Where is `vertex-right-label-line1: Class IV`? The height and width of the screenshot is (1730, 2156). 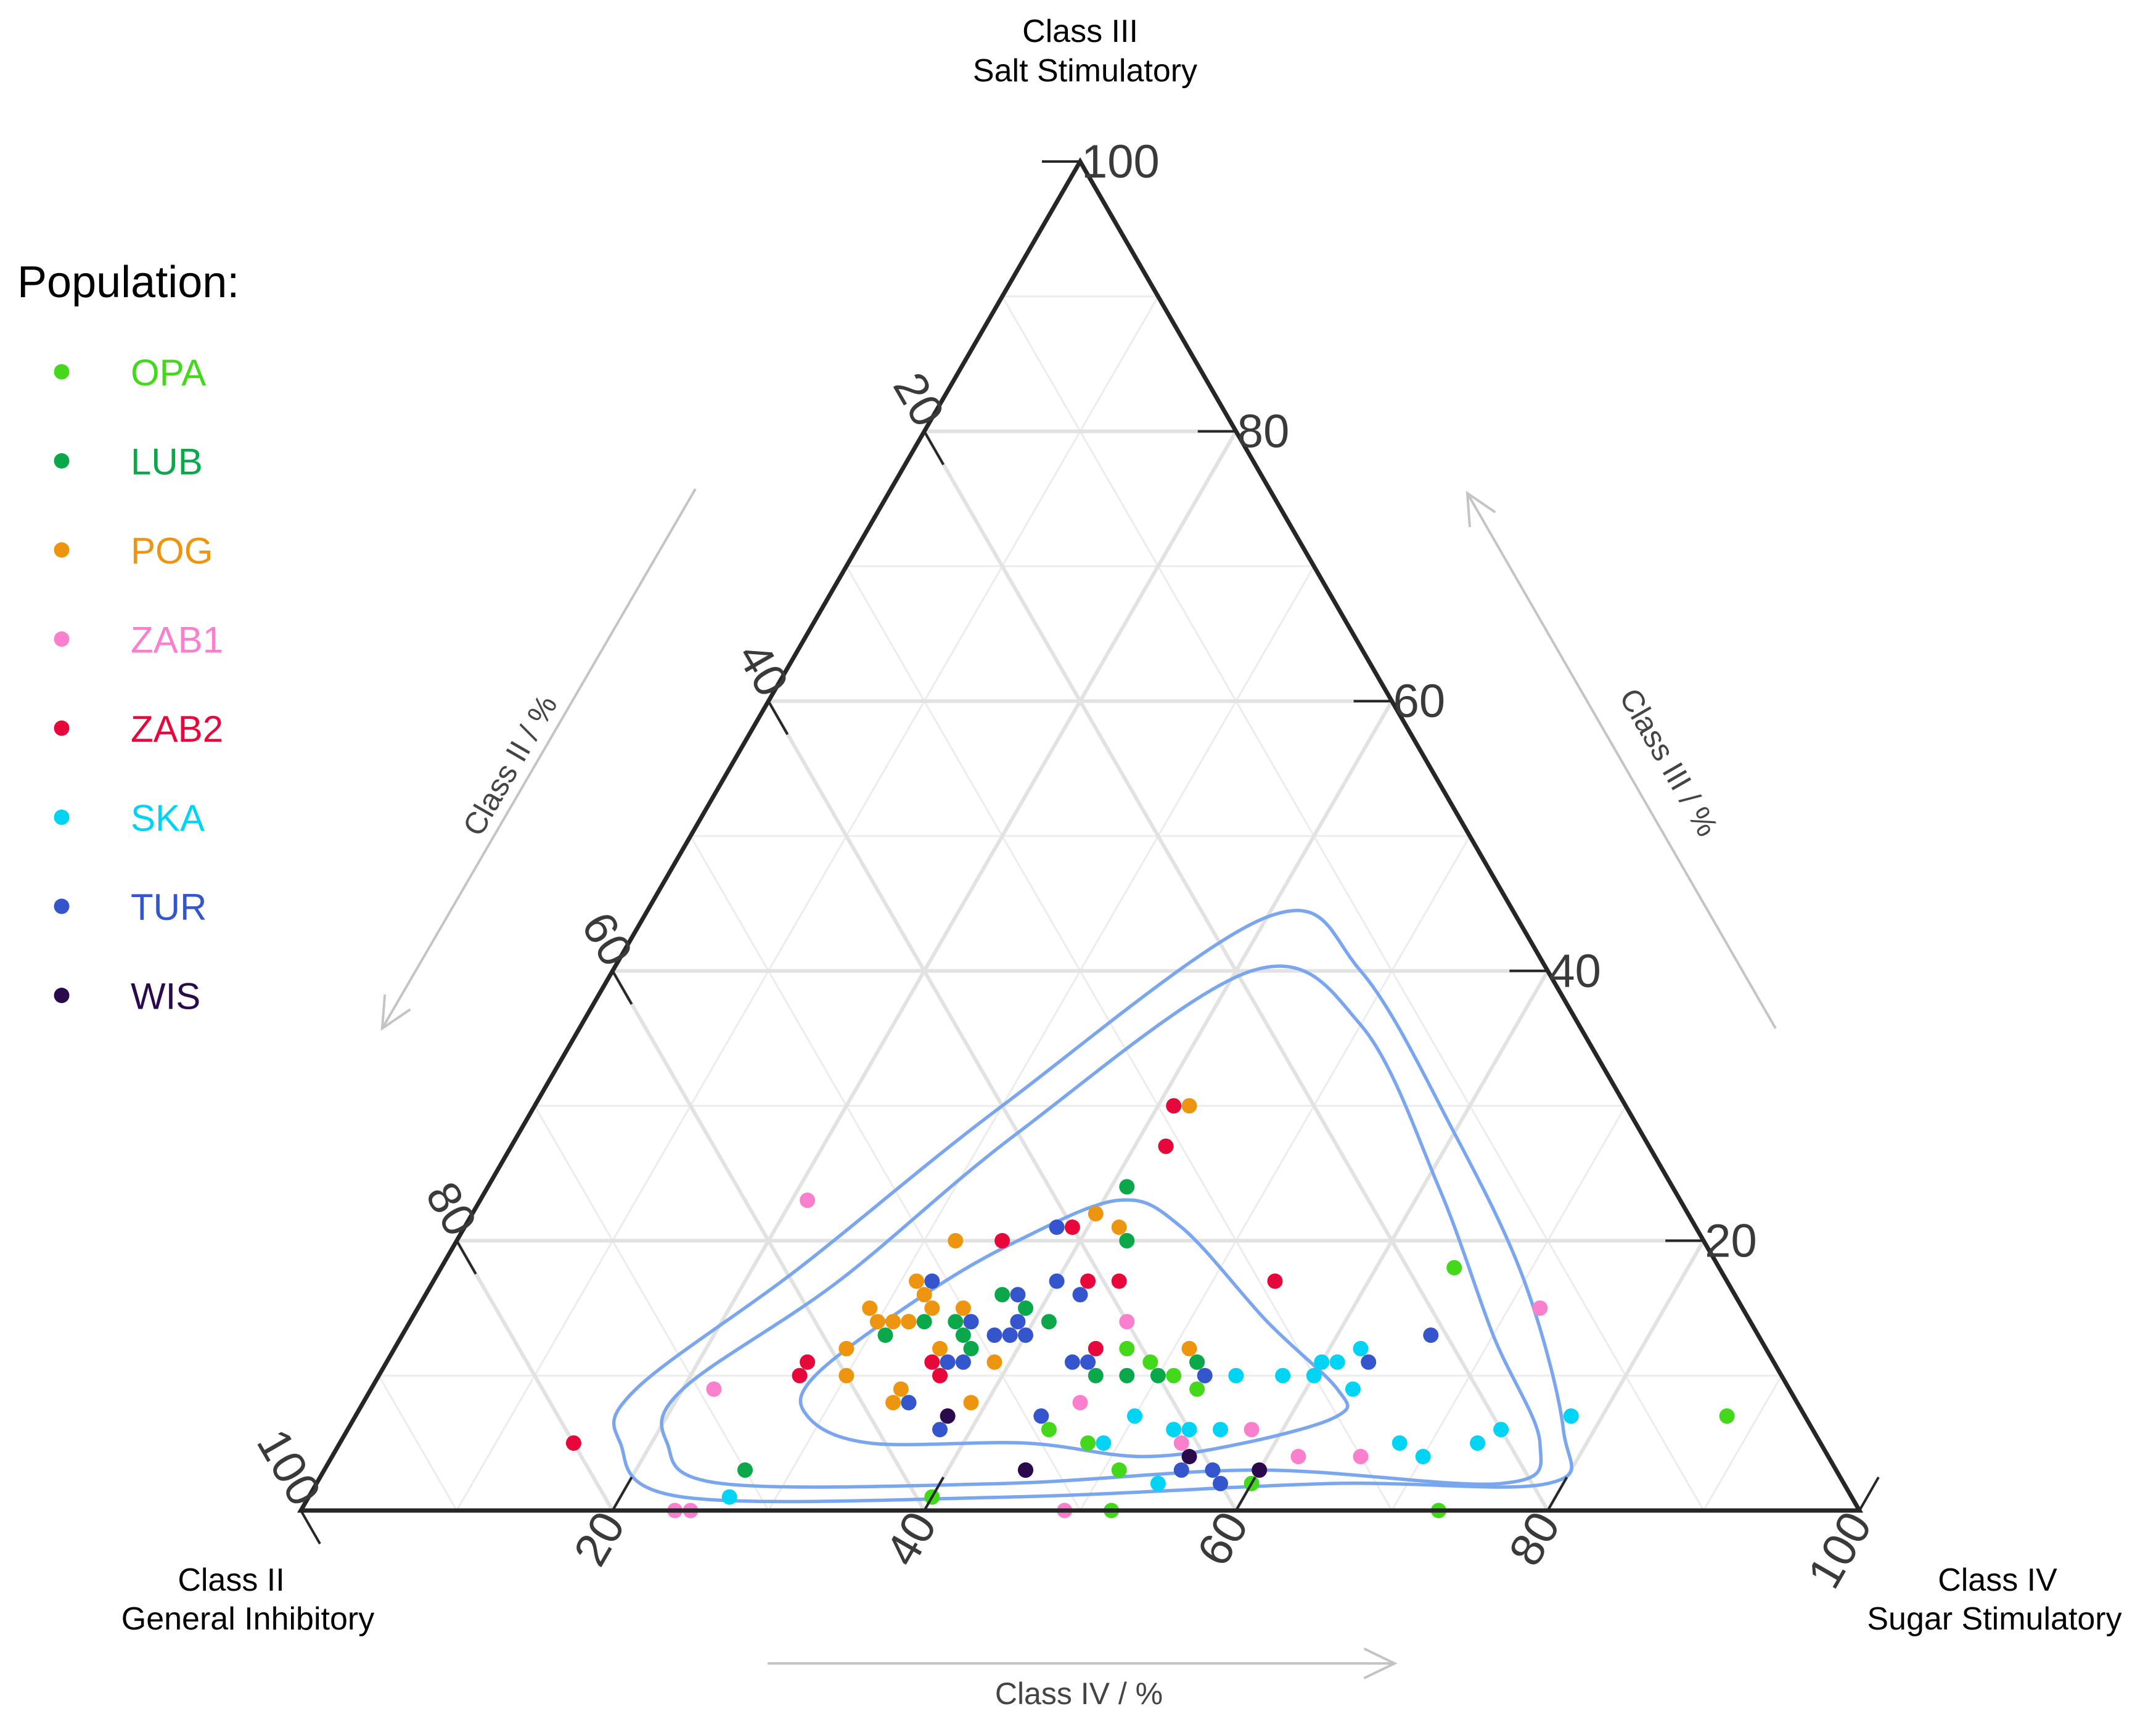
vertex-right-label-line1: Class IV is located at coordinates (1998, 1580).